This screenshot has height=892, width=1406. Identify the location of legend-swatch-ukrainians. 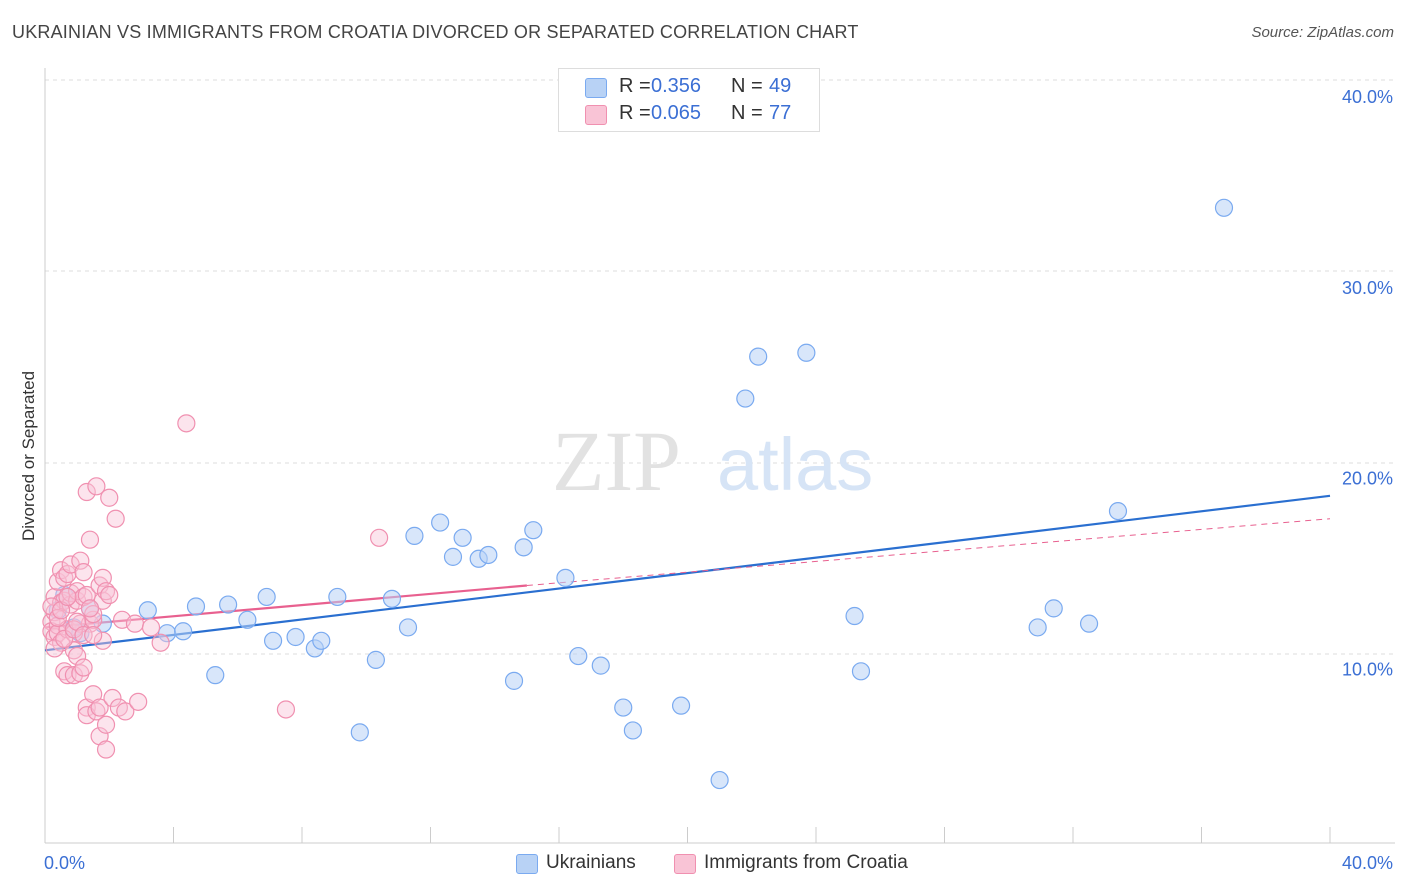
(596, 88).